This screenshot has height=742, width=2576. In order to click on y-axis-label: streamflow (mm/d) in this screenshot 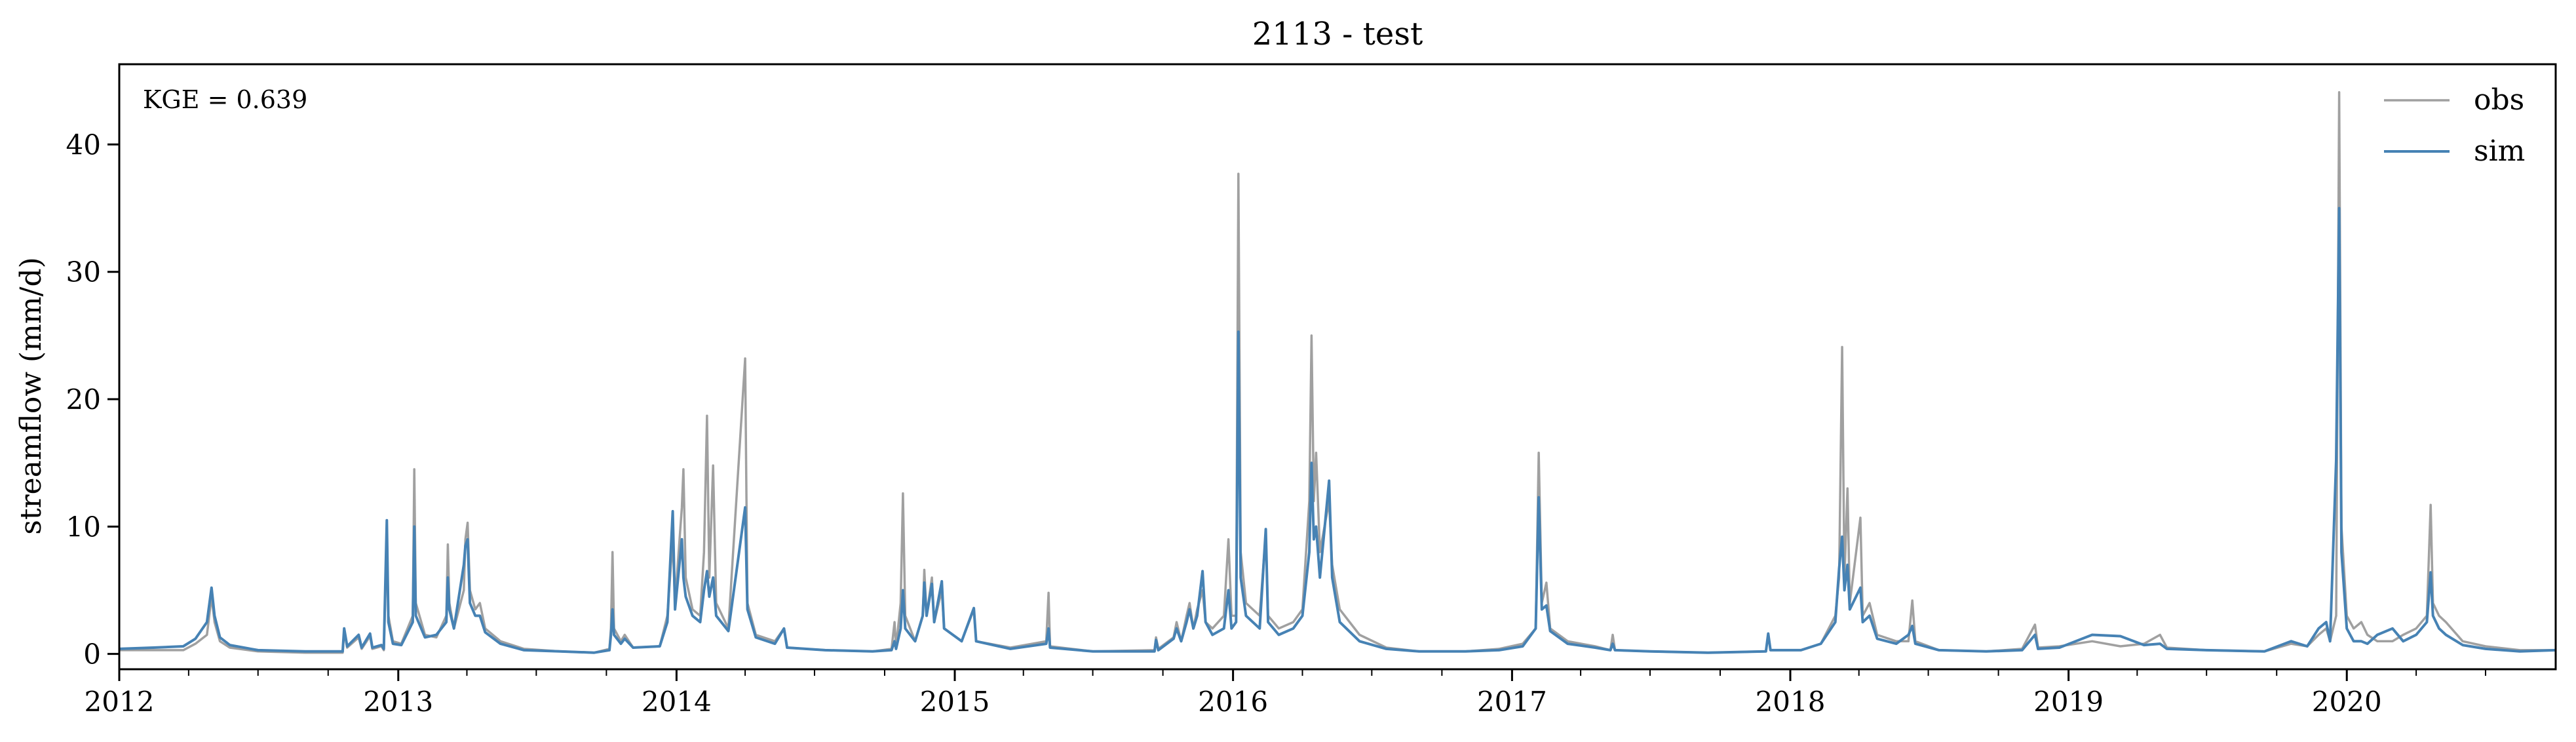, I will do `click(31, 396)`.